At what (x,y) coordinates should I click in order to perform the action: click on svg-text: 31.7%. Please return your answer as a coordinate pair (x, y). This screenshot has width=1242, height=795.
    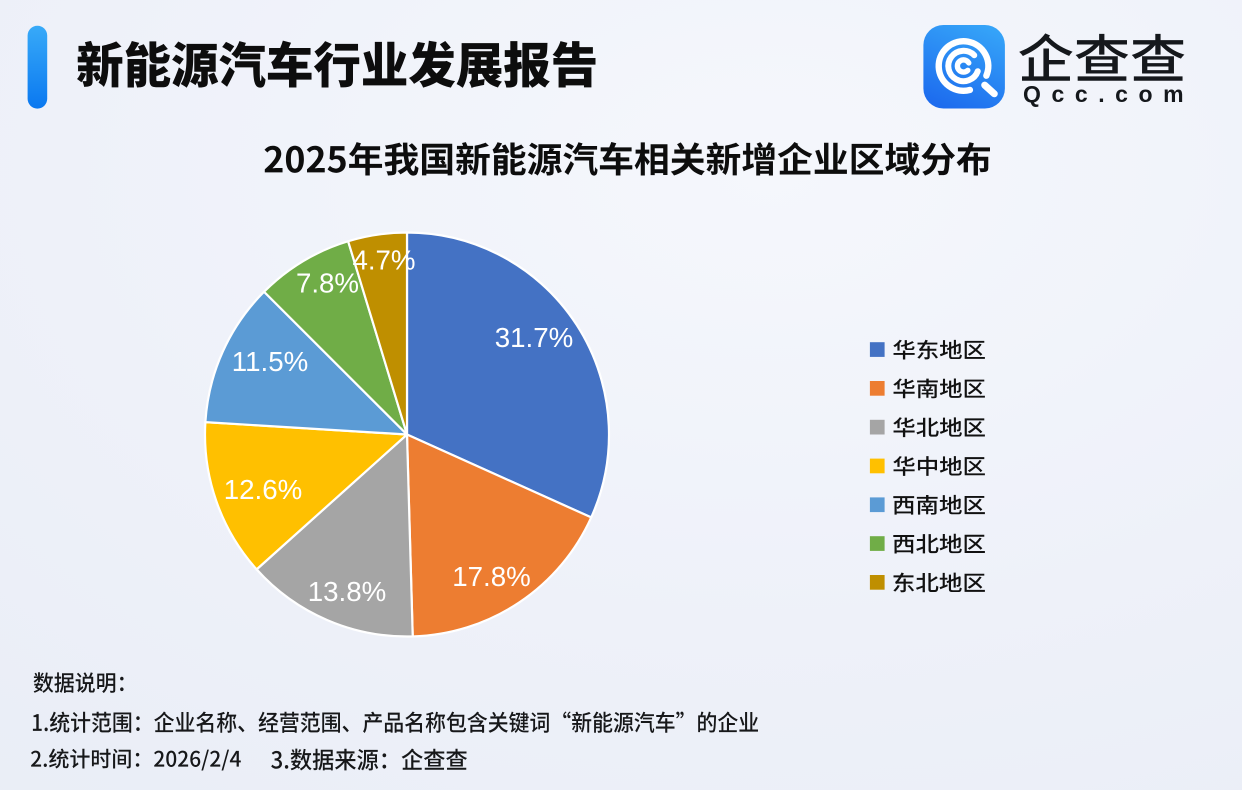
    Looking at the image, I should click on (534, 337).